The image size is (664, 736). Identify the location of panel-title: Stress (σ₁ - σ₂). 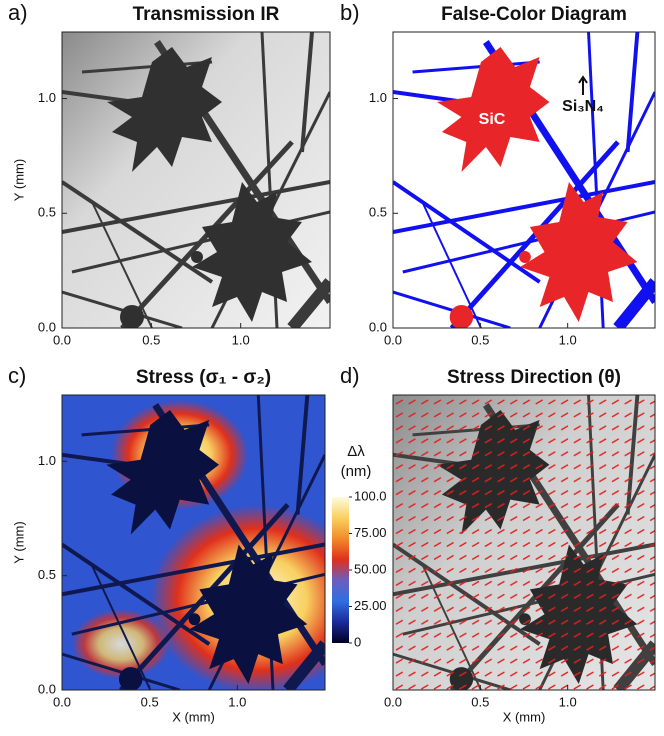
(203, 377).